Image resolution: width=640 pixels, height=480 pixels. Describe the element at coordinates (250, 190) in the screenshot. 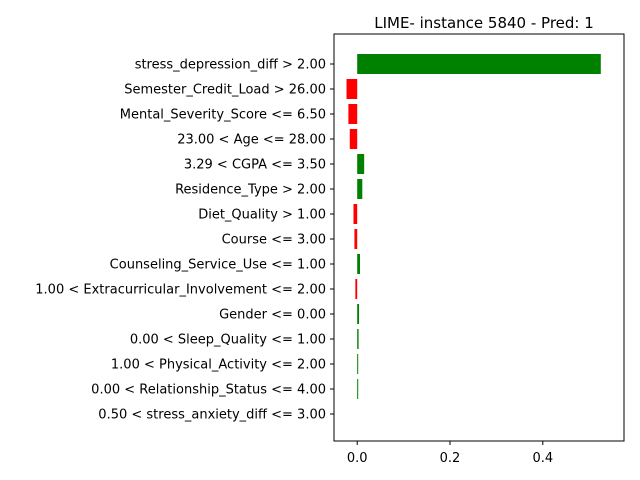

I see `y-tick-label-5: Residence_Type > 2.00` at that location.